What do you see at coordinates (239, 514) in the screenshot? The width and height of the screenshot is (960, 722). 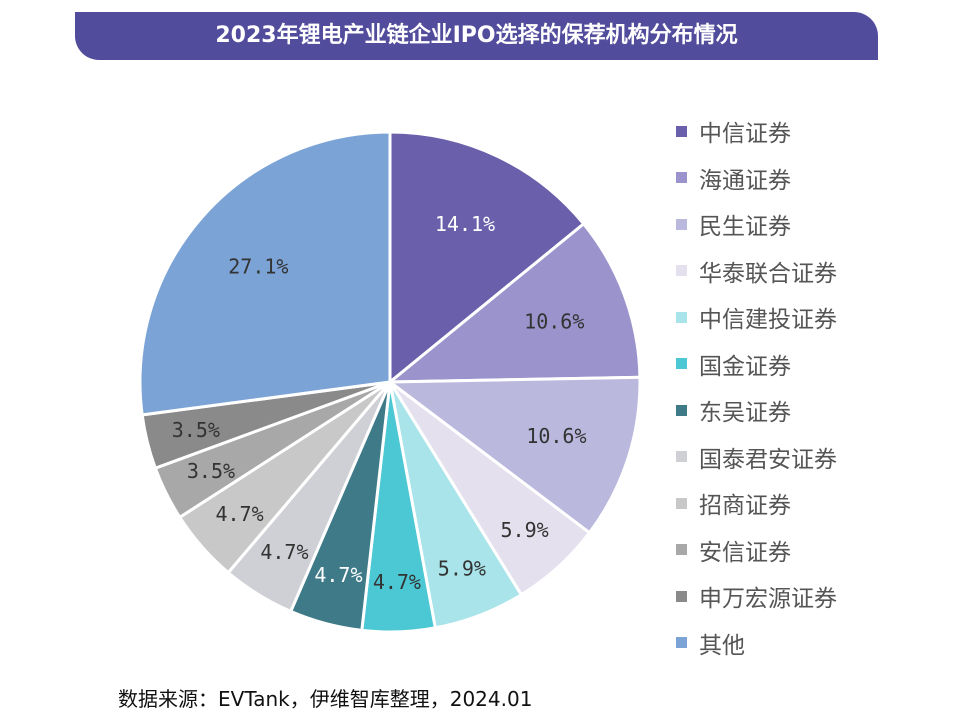 I see `data-label-8: 4.7%` at bounding box center [239, 514].